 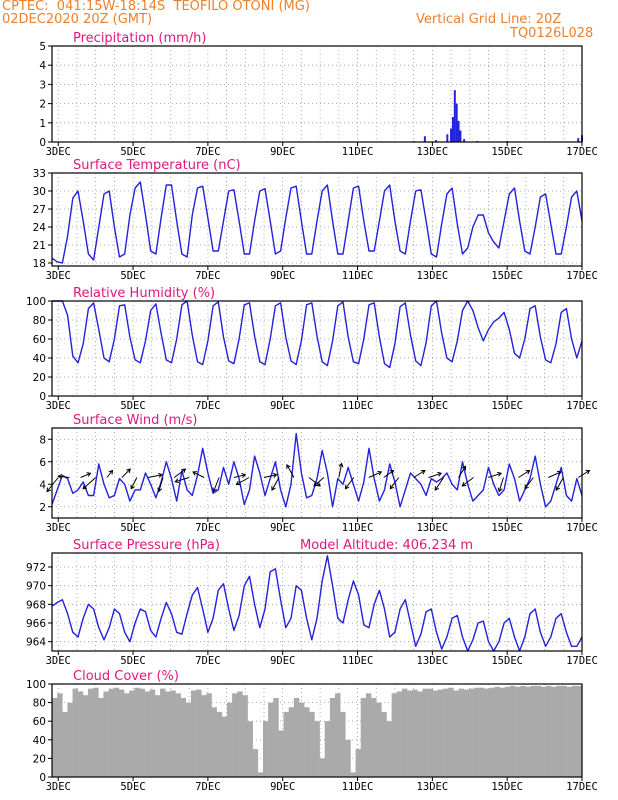 I want to click on cloud-cover-frame, so click(x=317, y=730).